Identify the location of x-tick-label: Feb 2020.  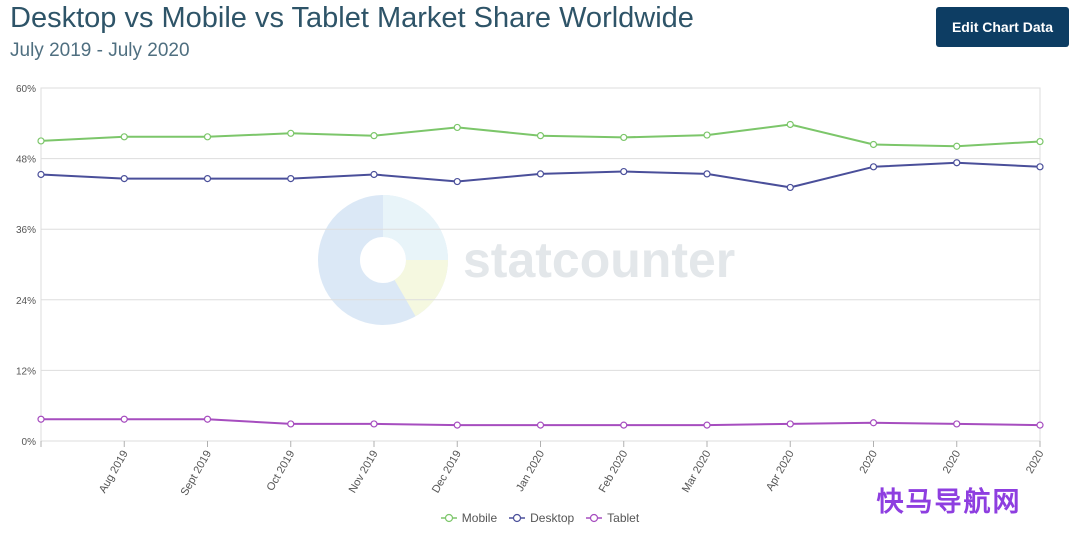
(614, 472).